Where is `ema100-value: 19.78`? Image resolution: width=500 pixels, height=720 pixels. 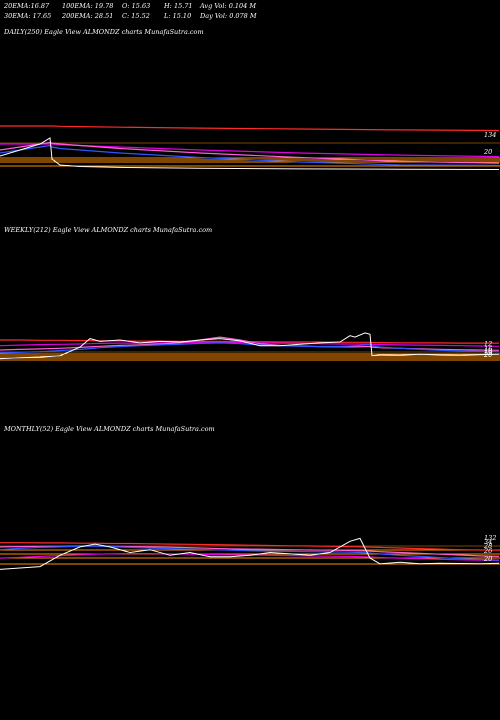 ema100-value: 19.78 is located at coordinates (104, 6).